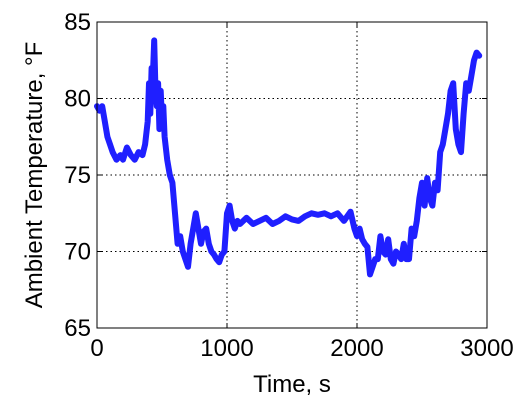 Image resolution: width=527 pixels, height=398 pixels. What do you see at coordinates (34, 175) in the screenshot?
I see `y-axis-label: Ambient Temperature, °F` at bounding box center [34, 175].